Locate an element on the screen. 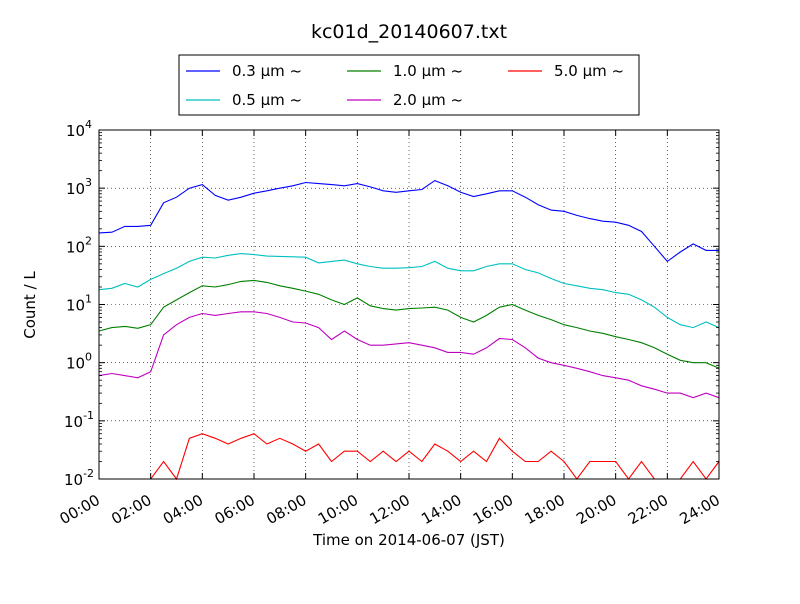 The height and width of the screenshot is (604, 800). legend: 0.3 μm ~ 0.5 μm ~ 1.0 μm ~ 2.0 μm ~ 5.0 μm ~ is located at coordinates (409, 85).